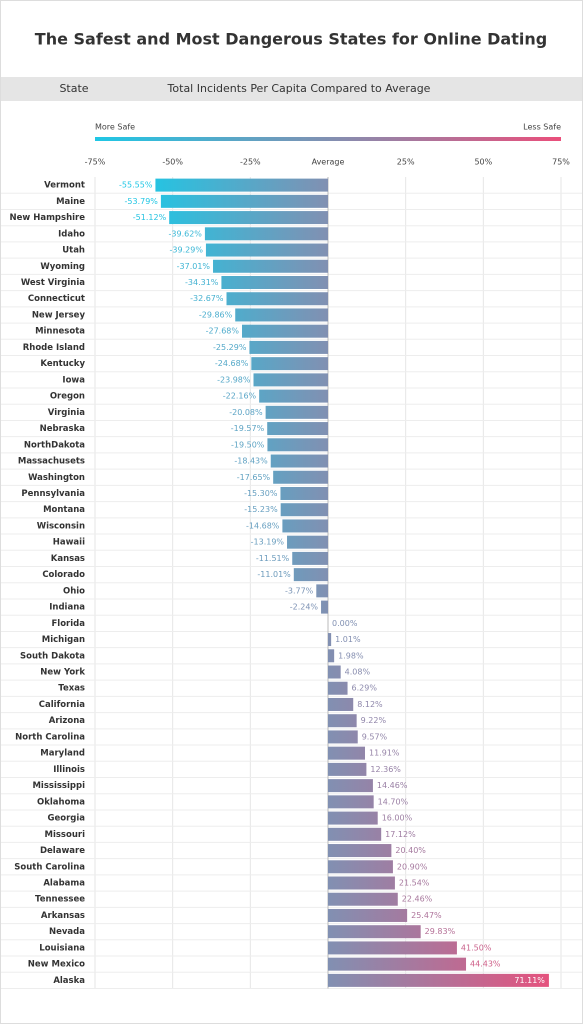 The image size is (583, 1024). I want to click on value-label: 71.11%, so click(529, 980).